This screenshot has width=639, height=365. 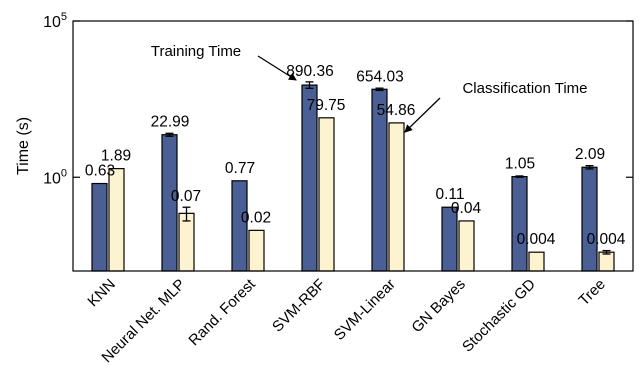 What do you see at coordinates (449, 194) in the screenshot?
I see `value-label-s1-5: 0.11` at bounding box center [449, 194].